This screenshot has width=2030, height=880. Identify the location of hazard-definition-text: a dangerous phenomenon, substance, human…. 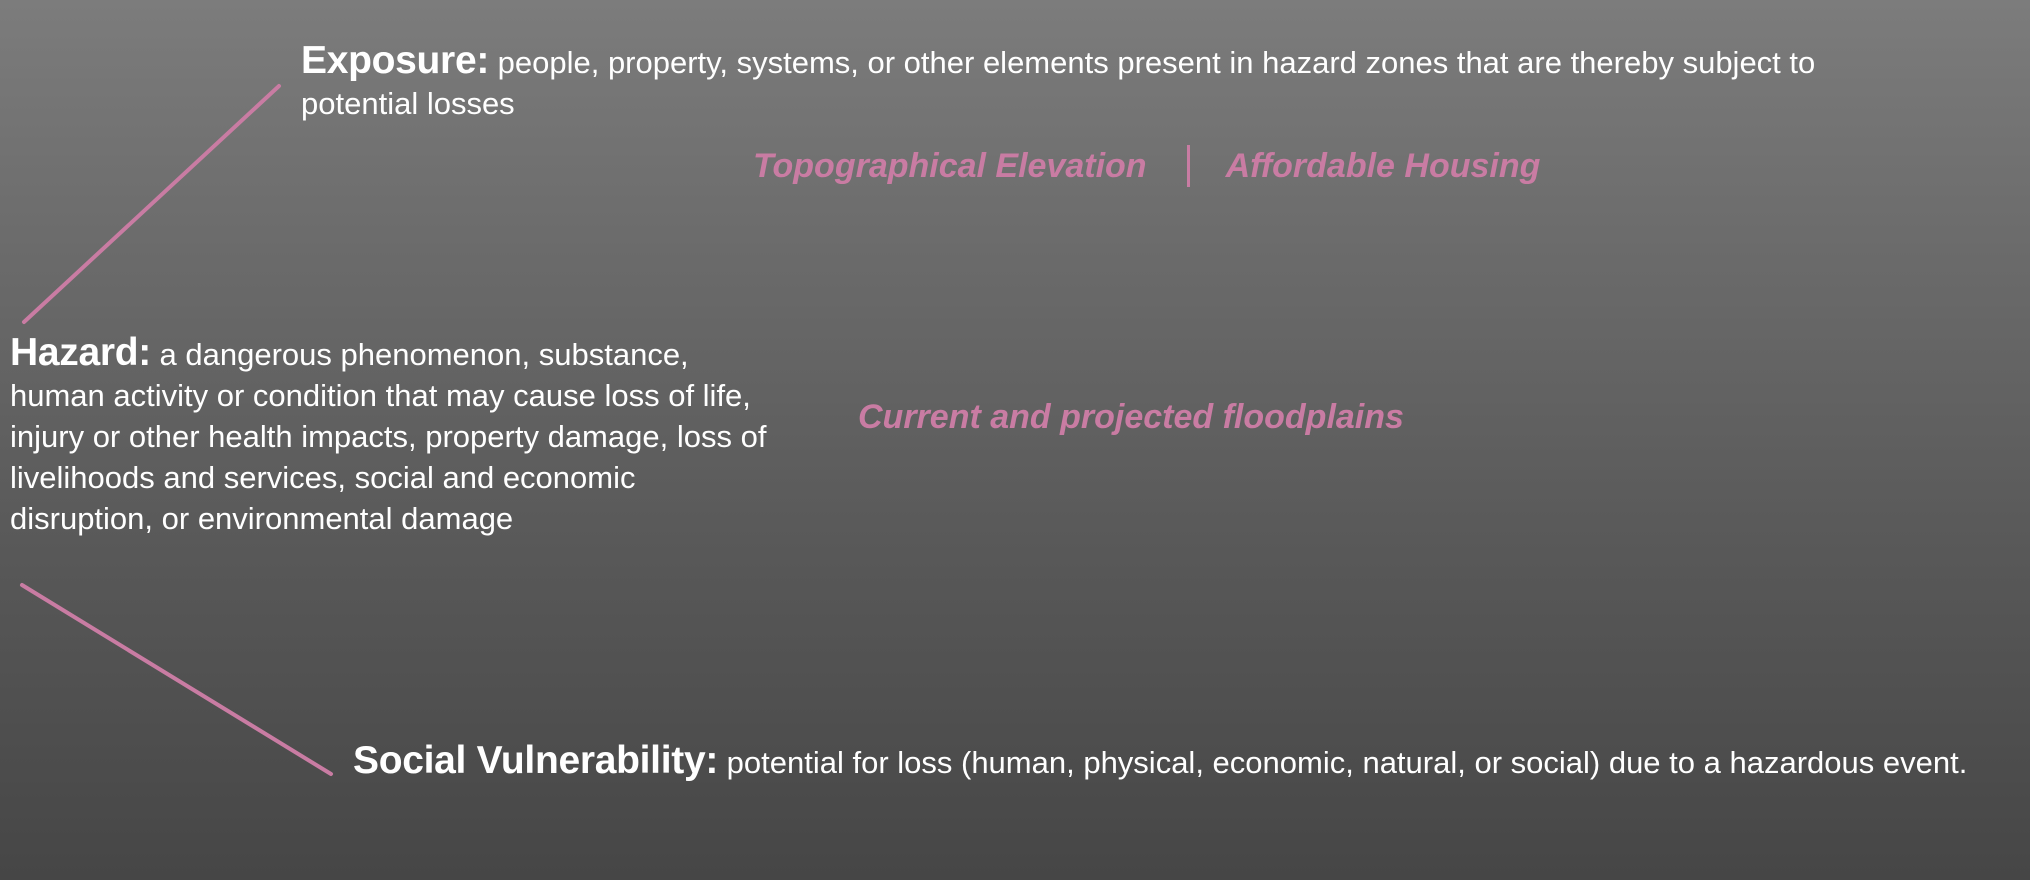
(388, 436).